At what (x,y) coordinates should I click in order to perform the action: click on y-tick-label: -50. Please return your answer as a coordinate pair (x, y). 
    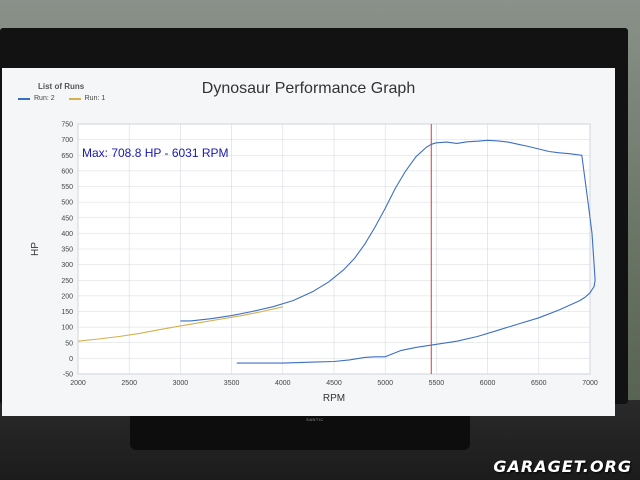
    Looking at the image, I should click on (68, 375).